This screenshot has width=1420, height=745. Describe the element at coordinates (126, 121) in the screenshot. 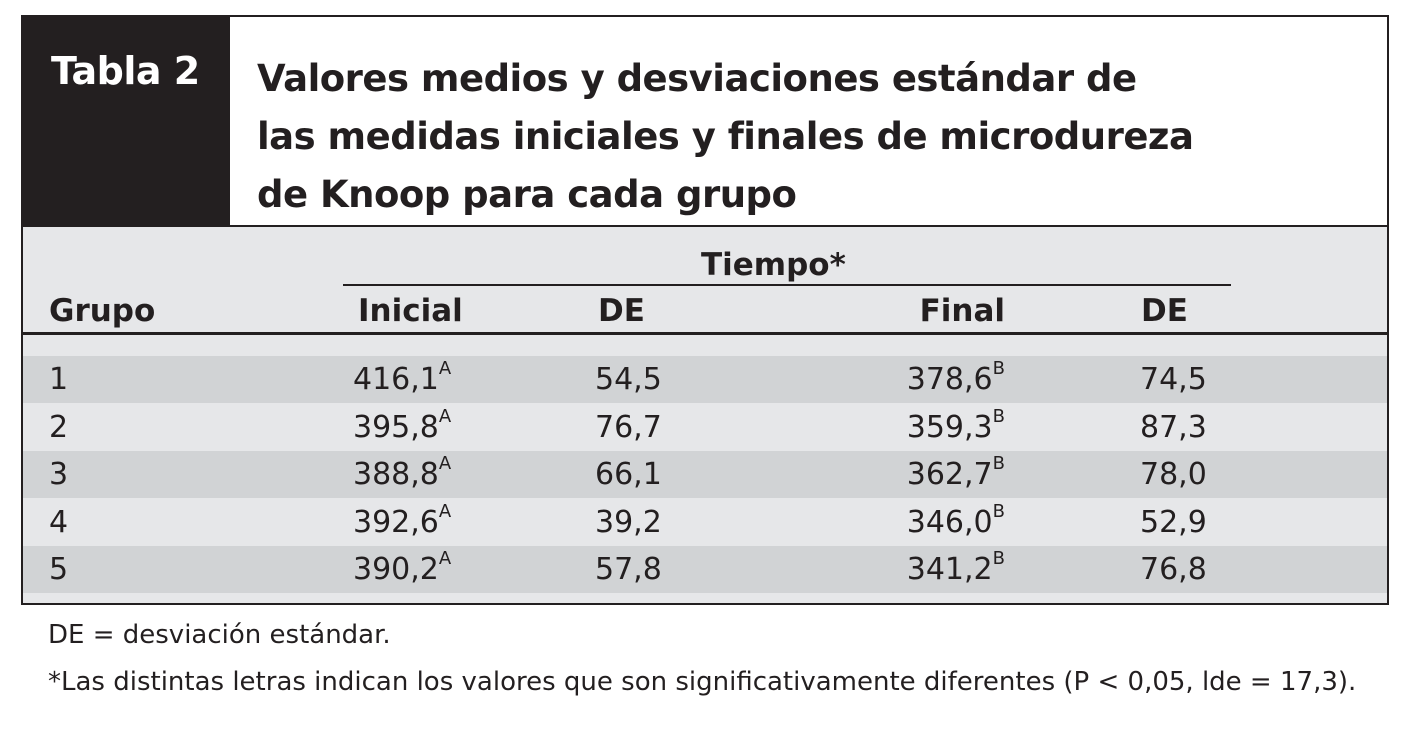

I see `table-label: Tabla 2` at that location.